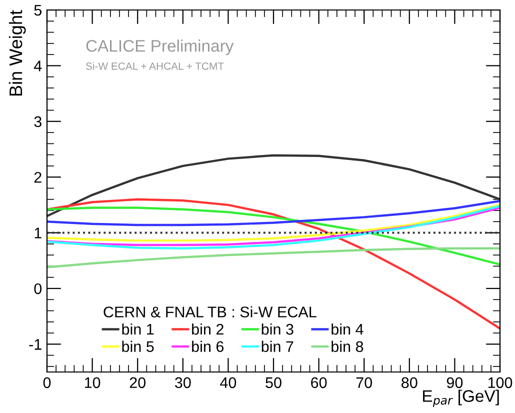 The height and width of the screenshot is (413, 515). I want to click on y-tick-label: 4, so click(38, 66).